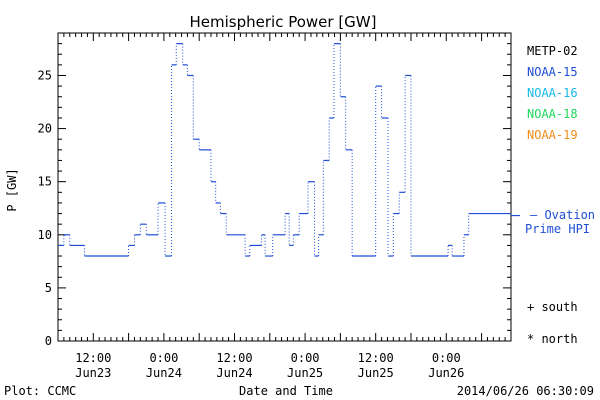  What do you see at coordinates (552, 307) in the screenshot?
I see `south-marker-label: + south` at bounding box center [552, 307].